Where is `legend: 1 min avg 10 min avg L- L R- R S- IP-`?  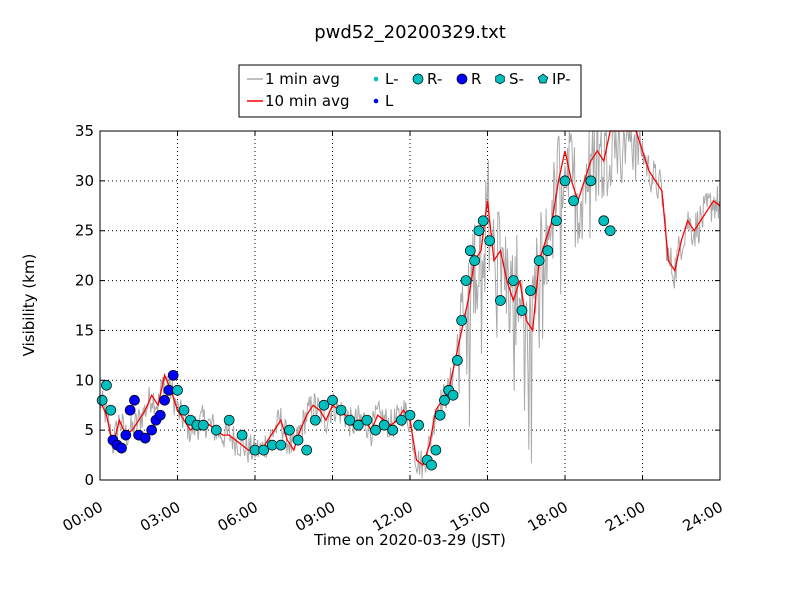
legend: 1 min avg 10 min avg L- L R- R S- IP- is located at coordinates (410, 91).